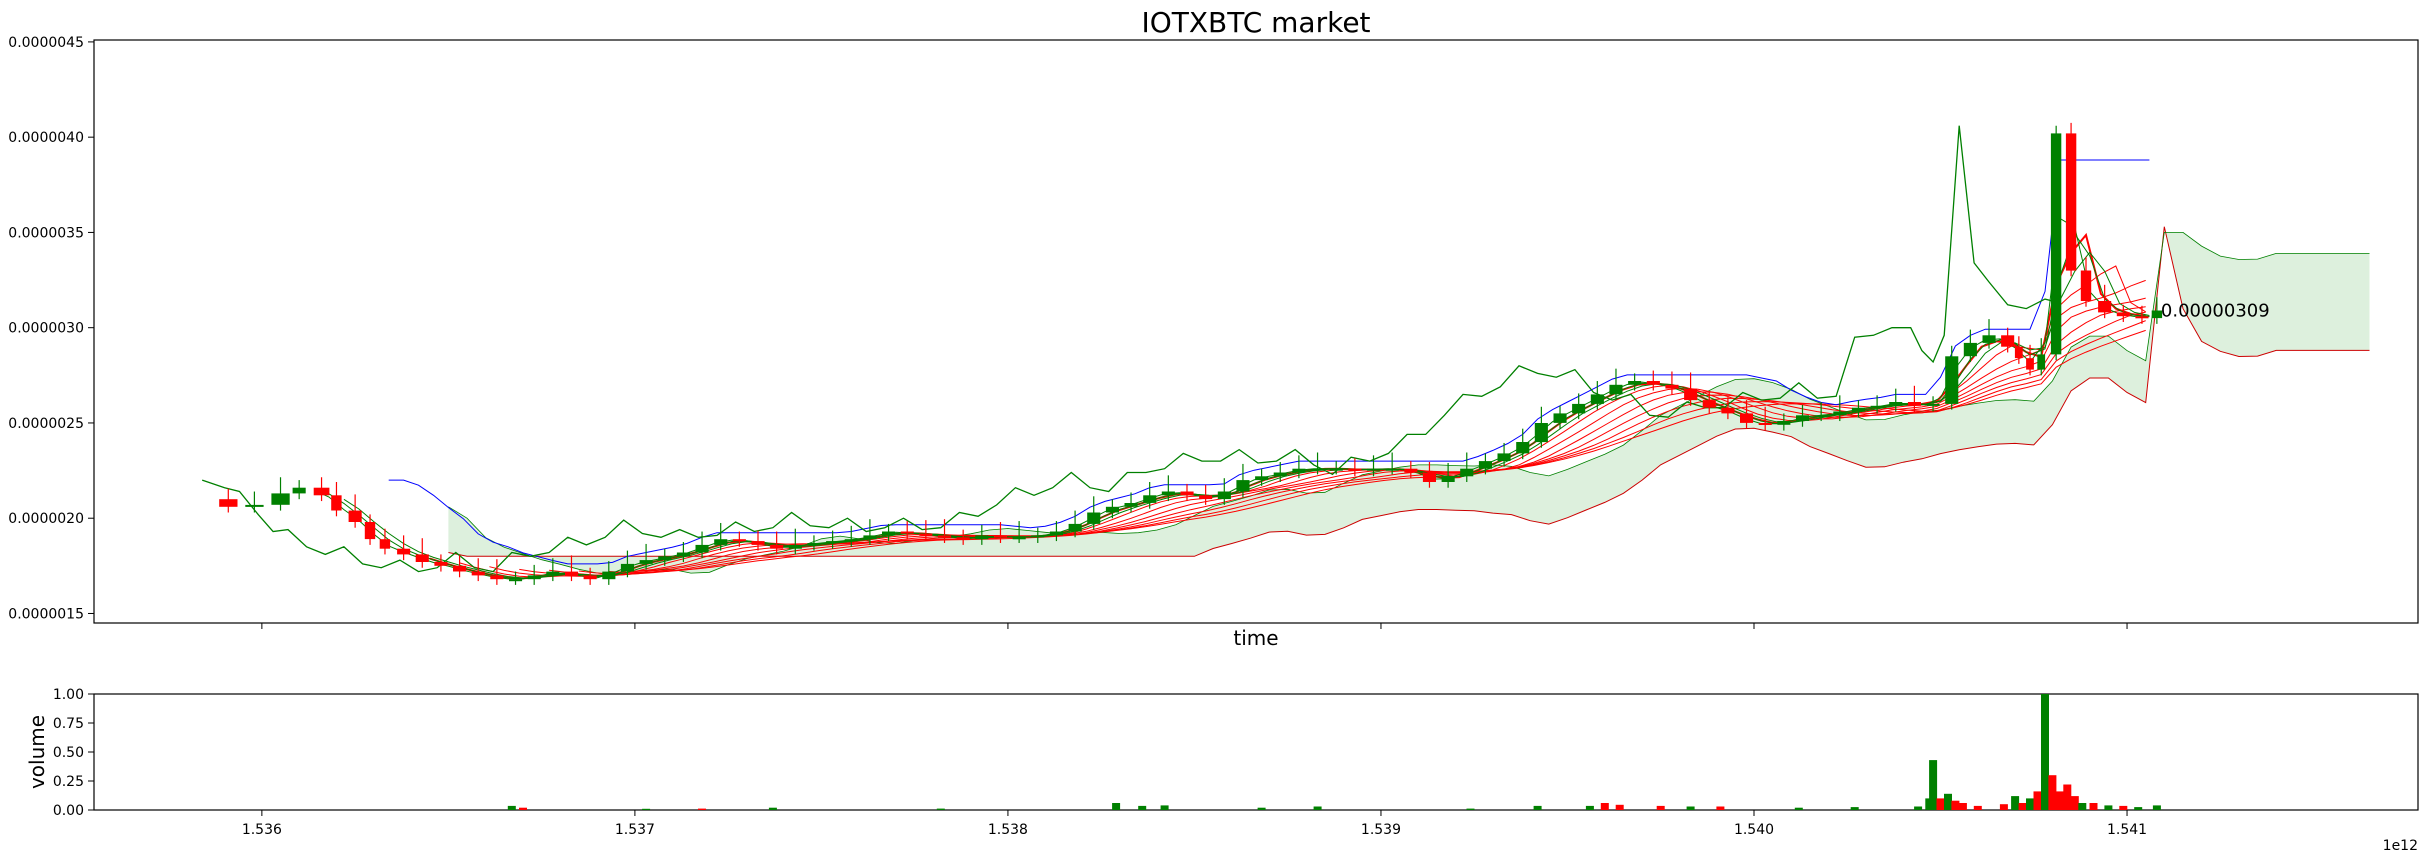  What do you see at coordinates (68, 753) in the screenshot?
I see `volume-ytick-label: 0.50` at bounding box center [68, 753].